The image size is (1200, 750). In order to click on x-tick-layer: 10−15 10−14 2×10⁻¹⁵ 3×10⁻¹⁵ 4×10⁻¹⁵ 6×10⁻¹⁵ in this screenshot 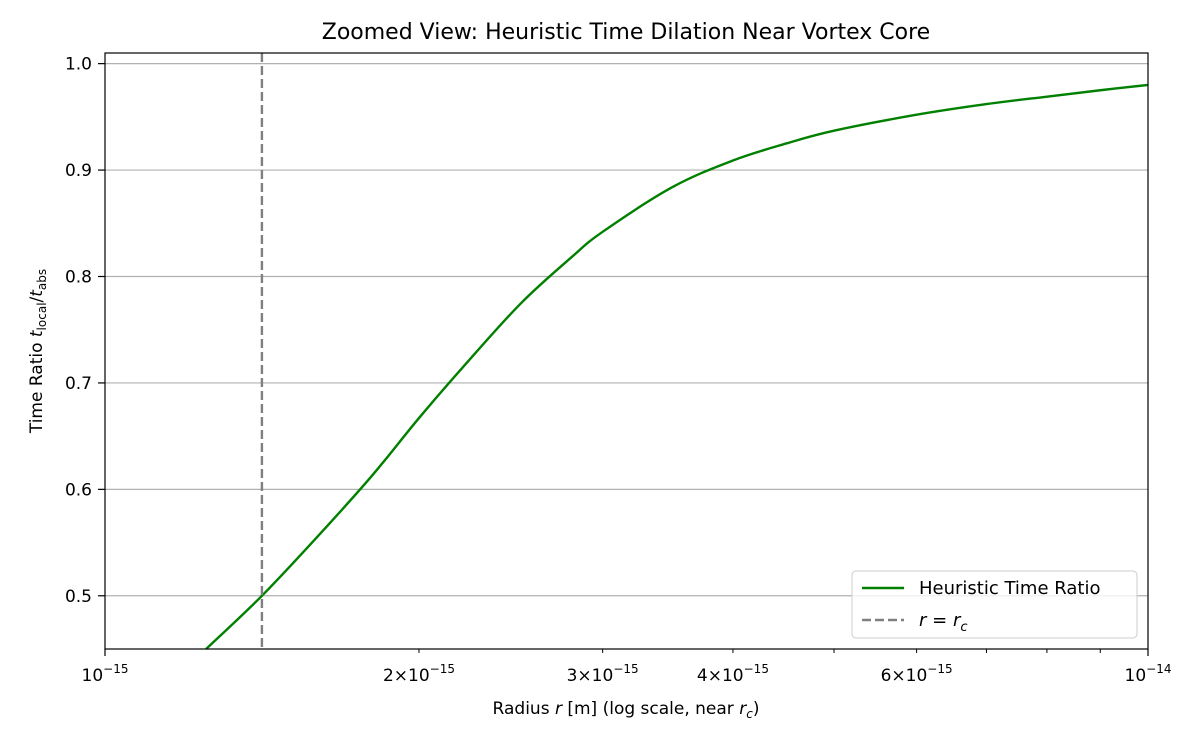, I will do `click(627, 667)`.